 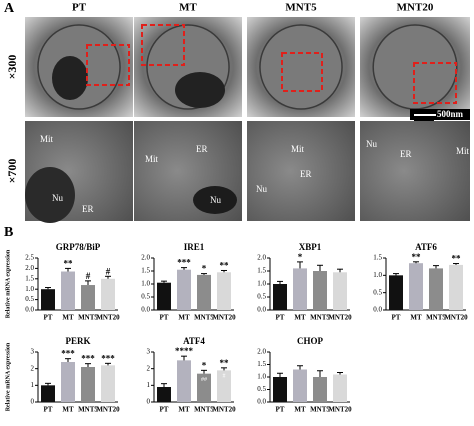 I want to click on cell, so click(x=301, y=67).